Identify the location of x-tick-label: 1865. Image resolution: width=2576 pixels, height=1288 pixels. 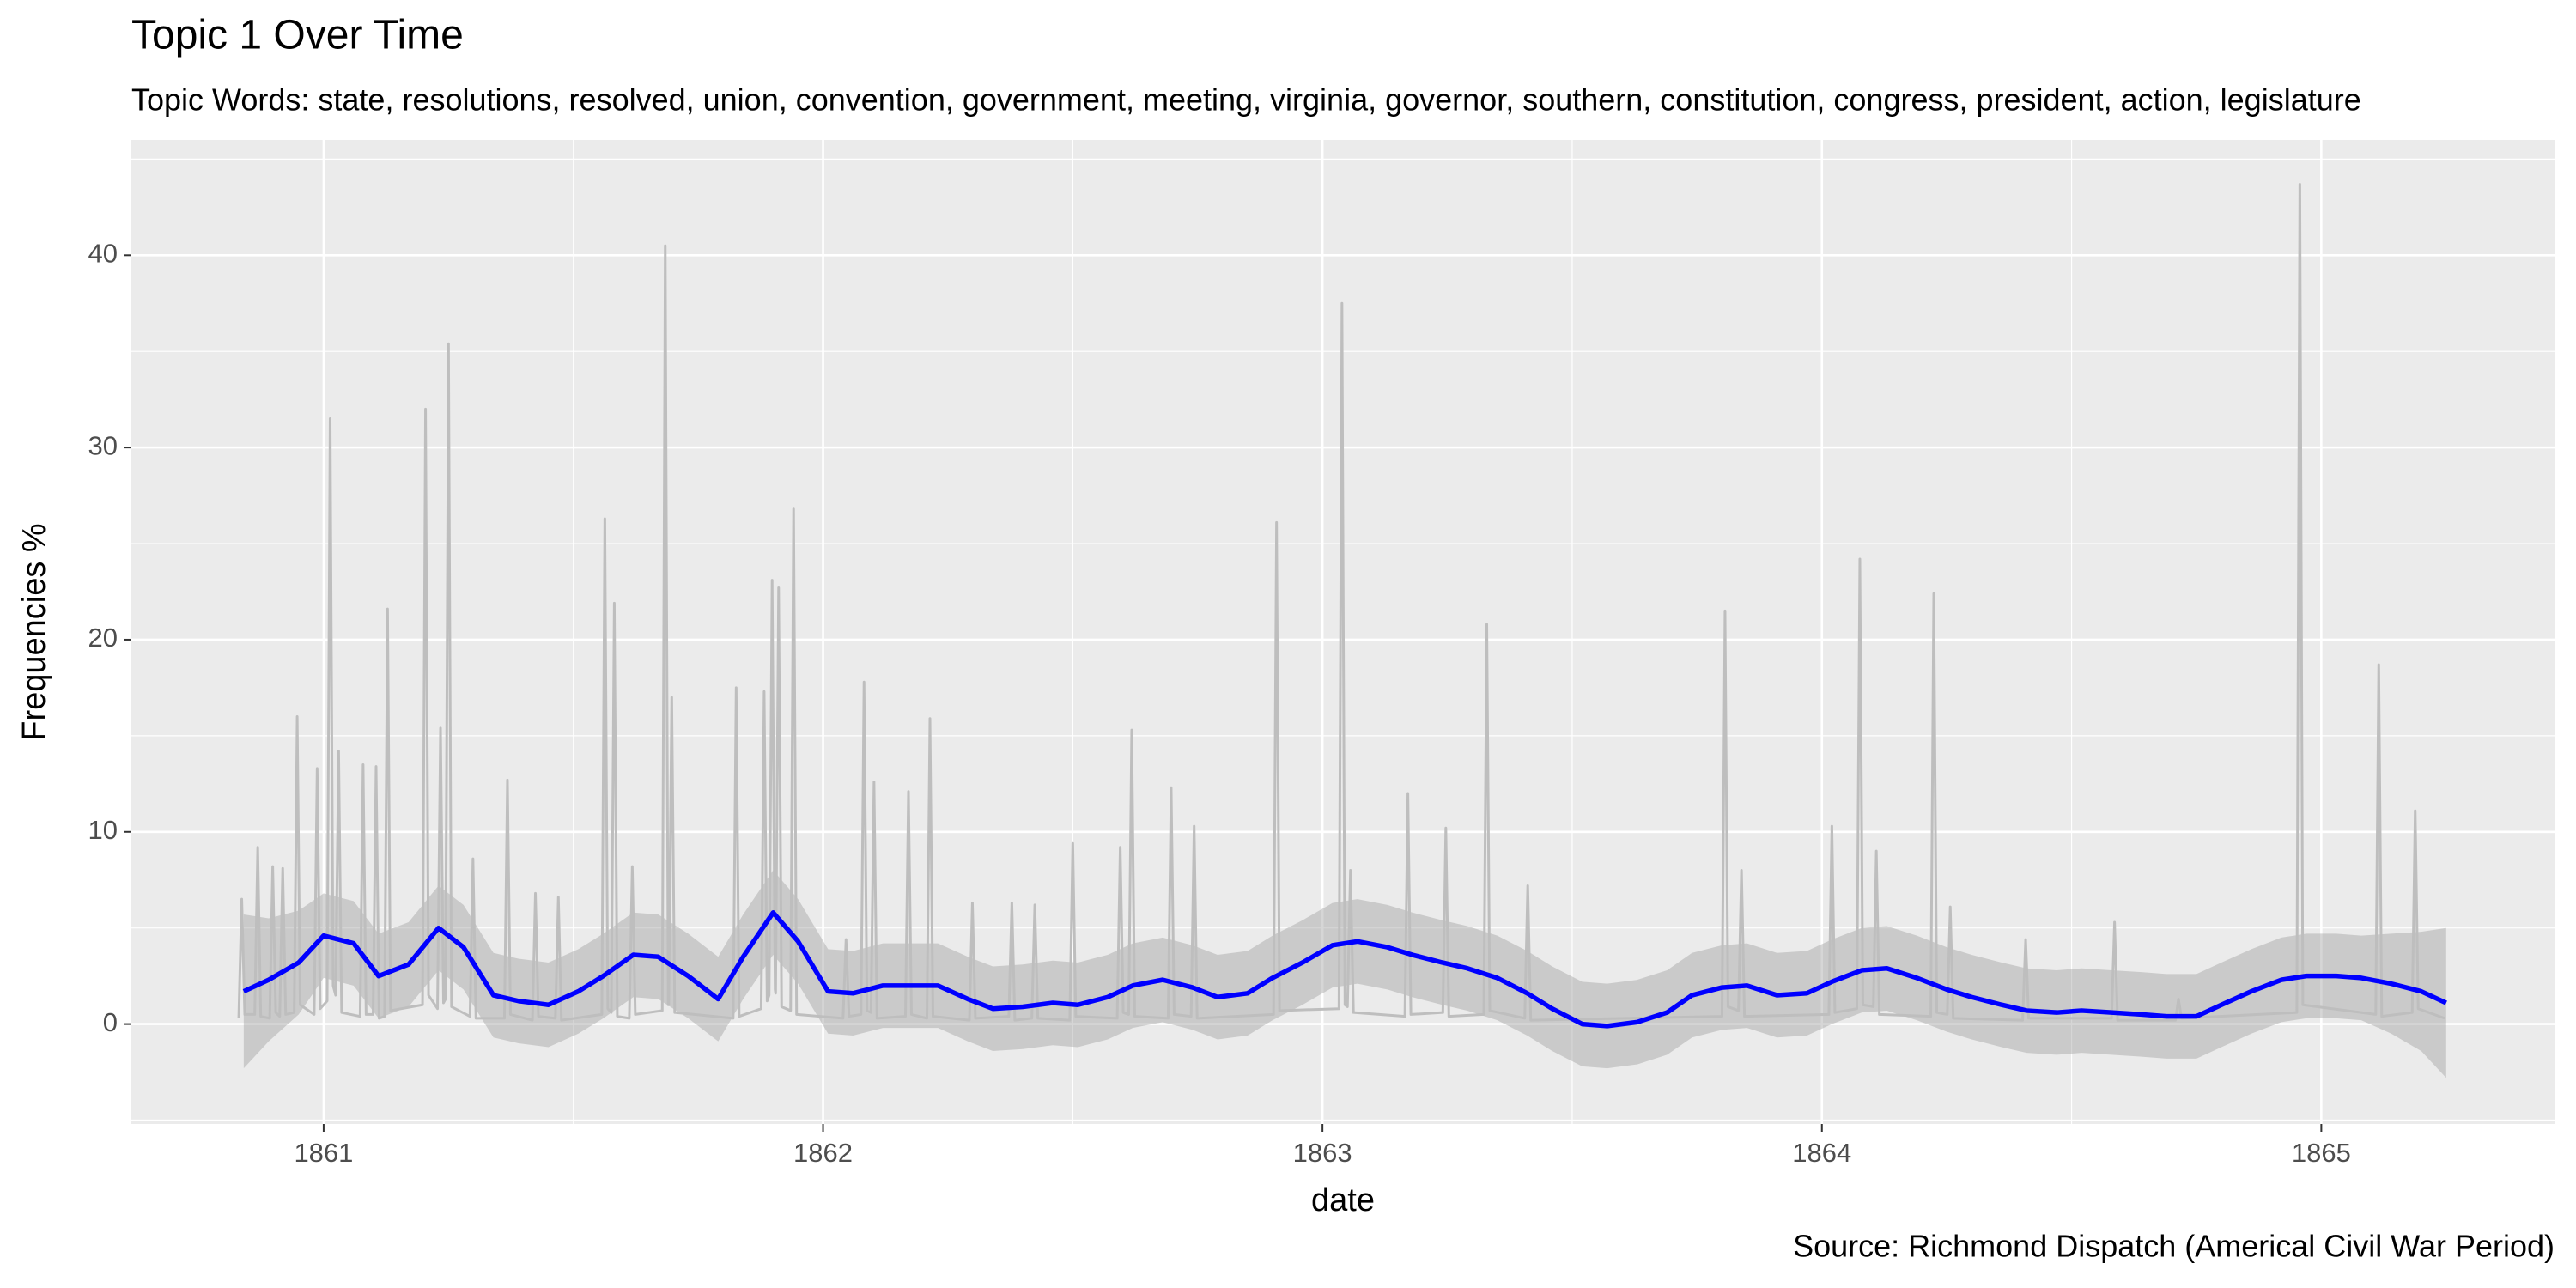
(2321, 1153).